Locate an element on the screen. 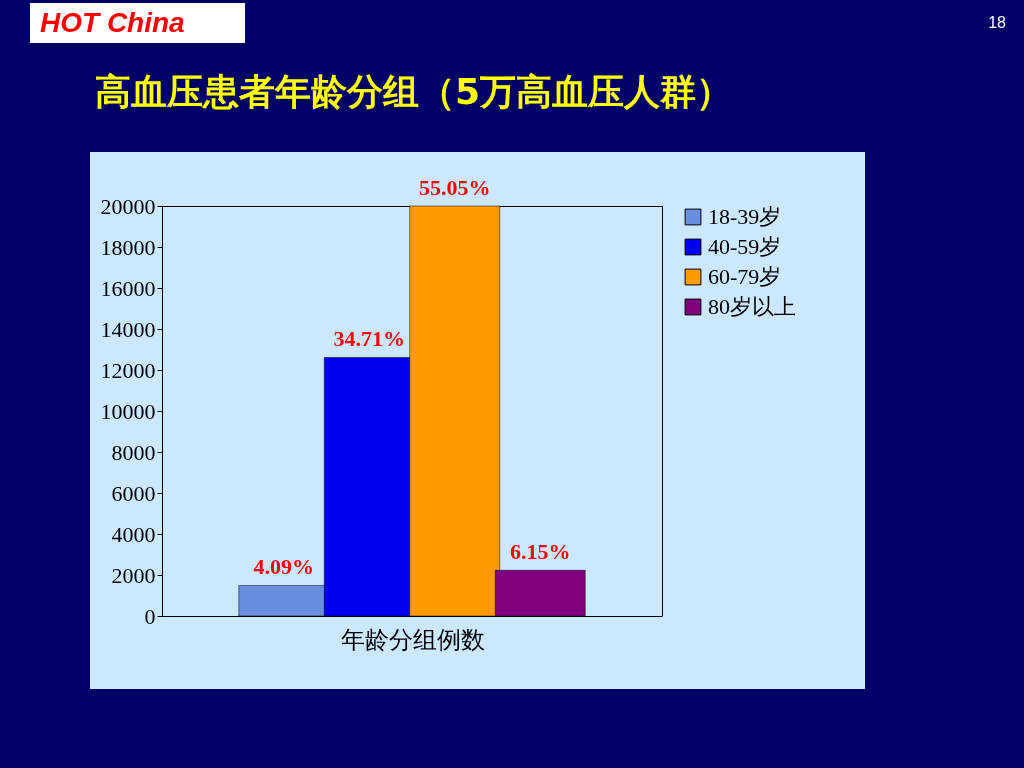 The height and width of the screenshot is (768, 1024). annotation: 55.05% is located at coordinates (454, 187).